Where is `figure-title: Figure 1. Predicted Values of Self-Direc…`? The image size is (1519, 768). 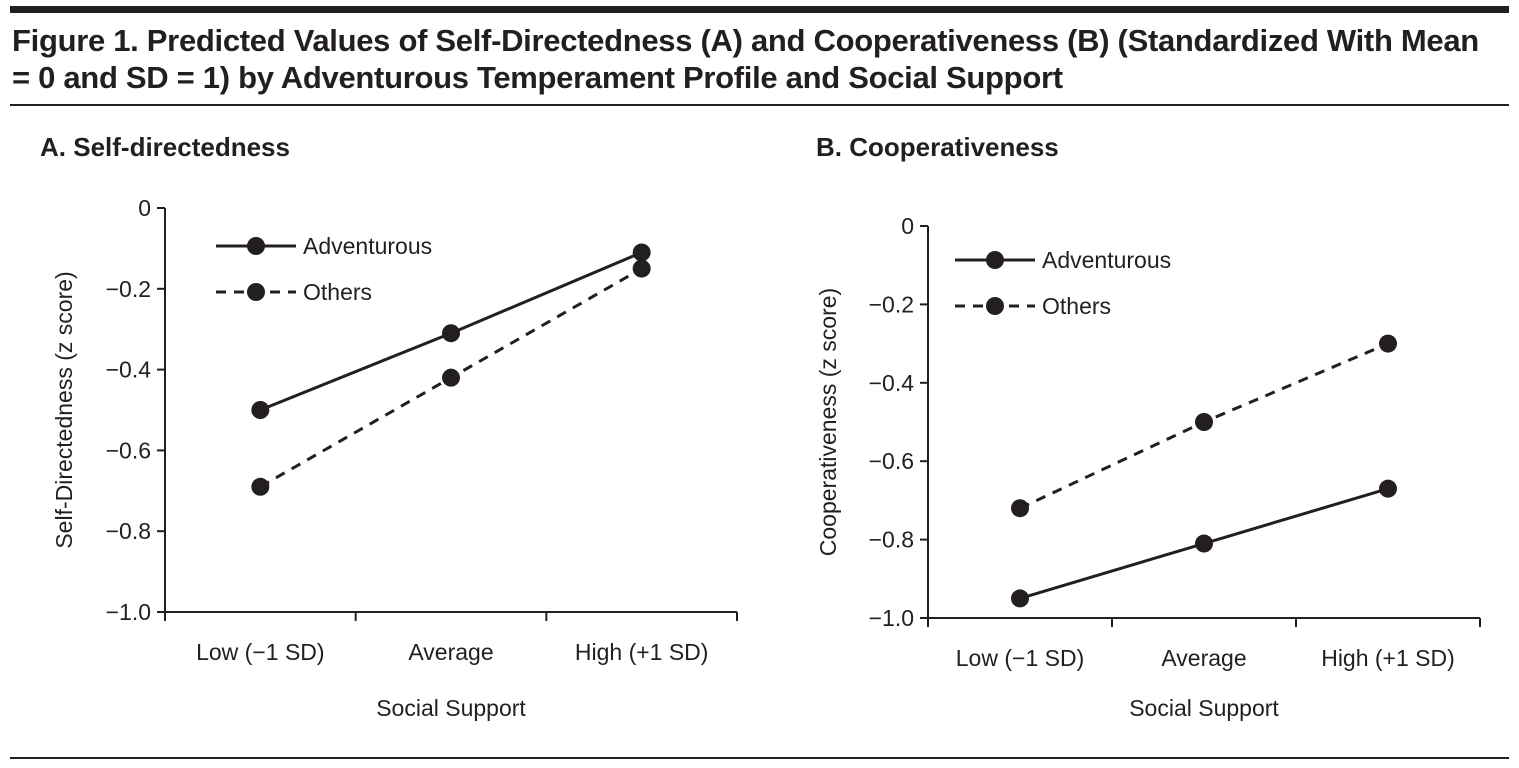 figure-title: Figure 1. Predicted Values of Self-Direc… is located at coordinates (745, 59).